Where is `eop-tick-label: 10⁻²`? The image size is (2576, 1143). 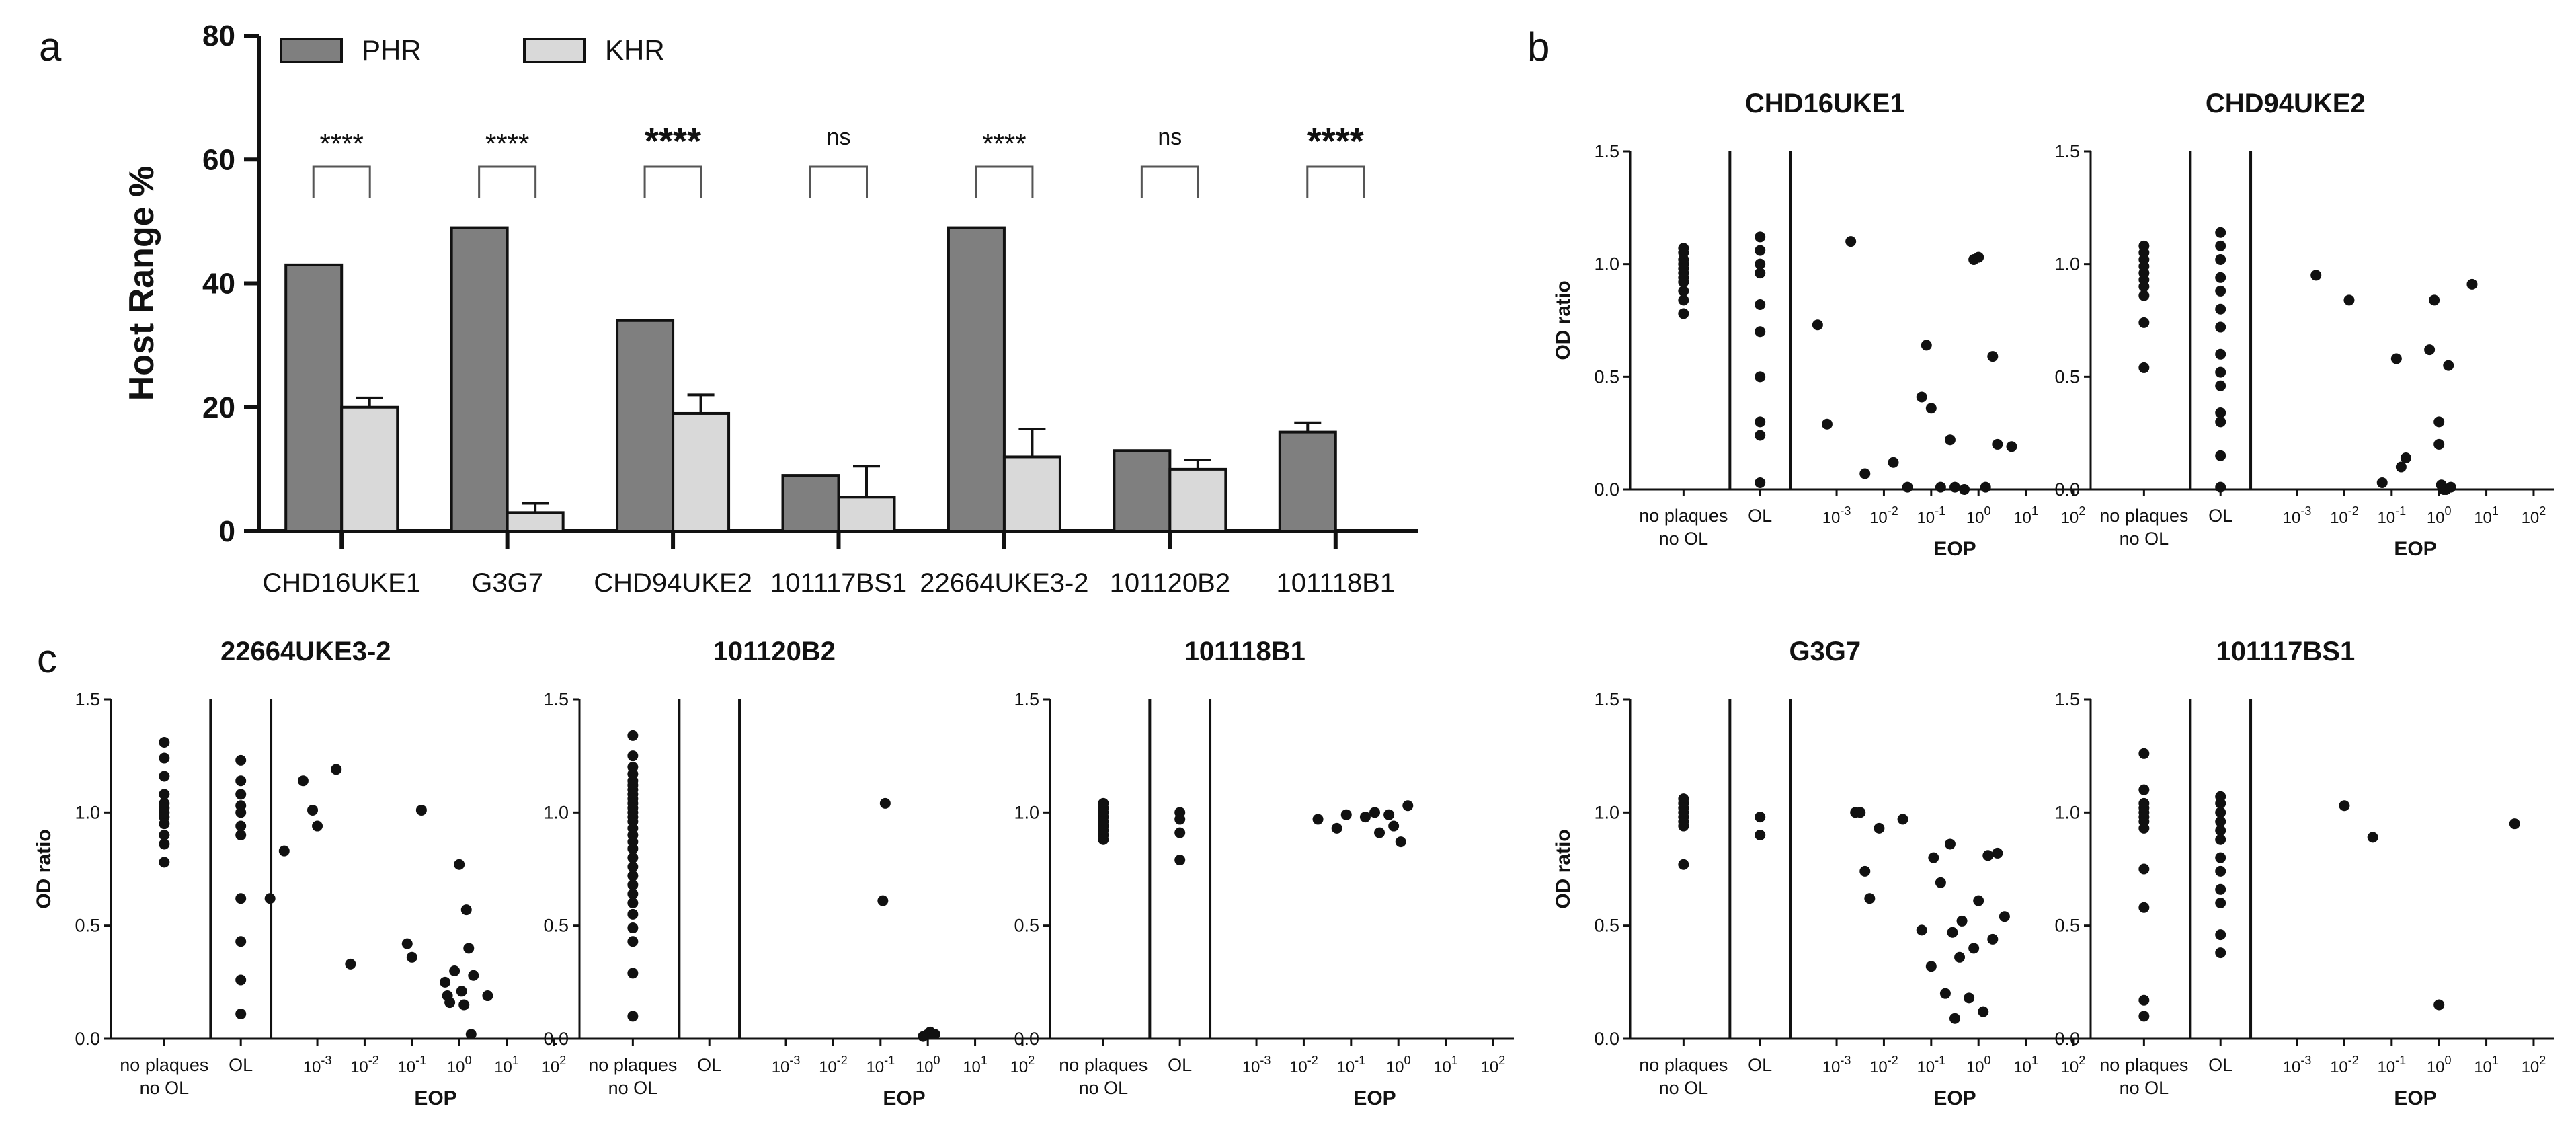
eop-tick-label: 10⁻² is located at coordinates (2344, 515).